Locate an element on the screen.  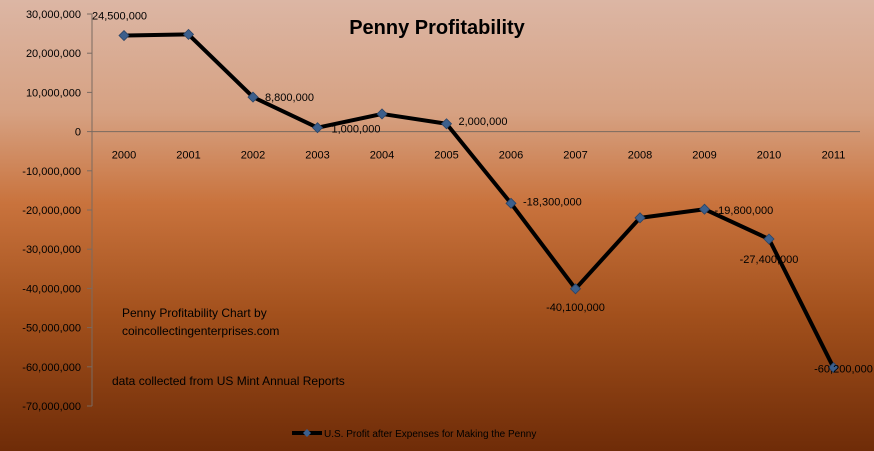
y-tick-label: 30,000,000 is located at coordinates (53, 15).